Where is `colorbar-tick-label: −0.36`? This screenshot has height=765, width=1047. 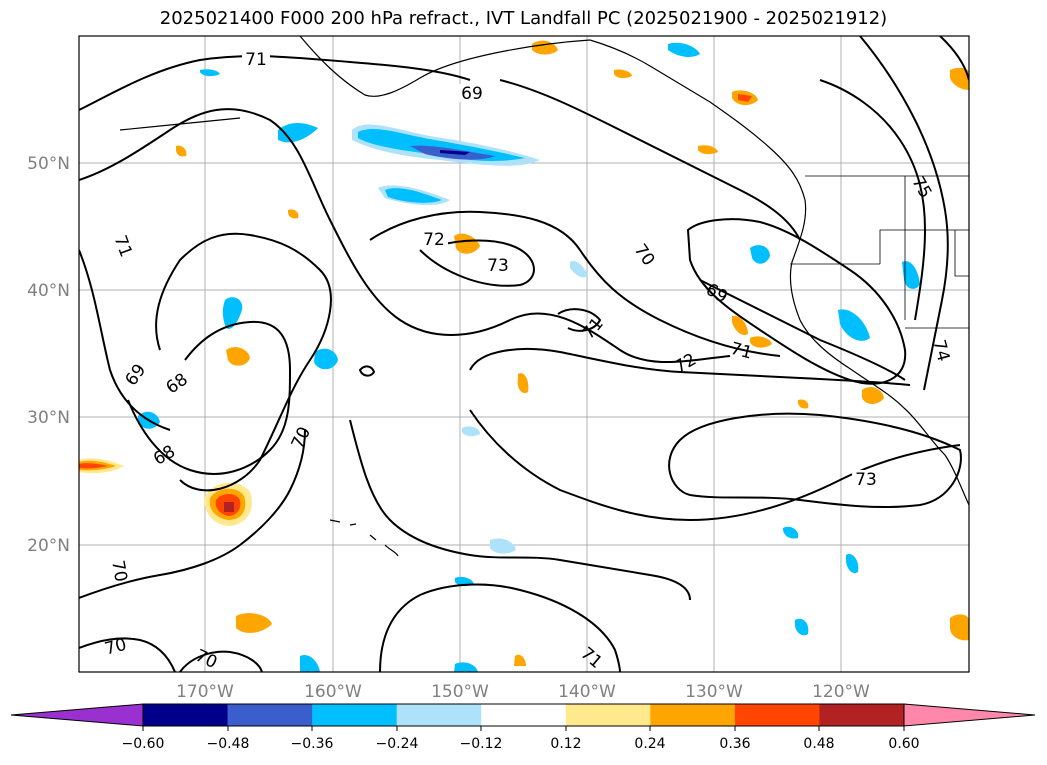 colorbar-tick-label: −0.36 is located at coordinates (312, 744).